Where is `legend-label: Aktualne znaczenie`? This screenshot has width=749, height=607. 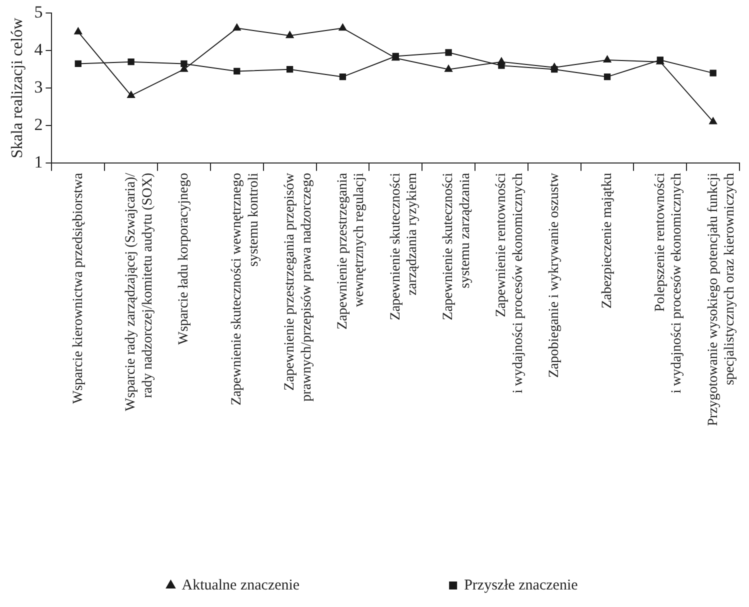
legend-label: Aktualne znaczenie is located at coordinates (241, 585).